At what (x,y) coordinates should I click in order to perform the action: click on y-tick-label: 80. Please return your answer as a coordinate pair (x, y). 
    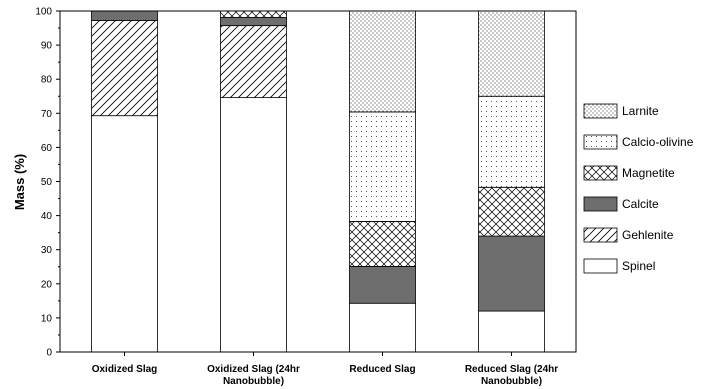
    Looking at the image, I should click on (47, 80).